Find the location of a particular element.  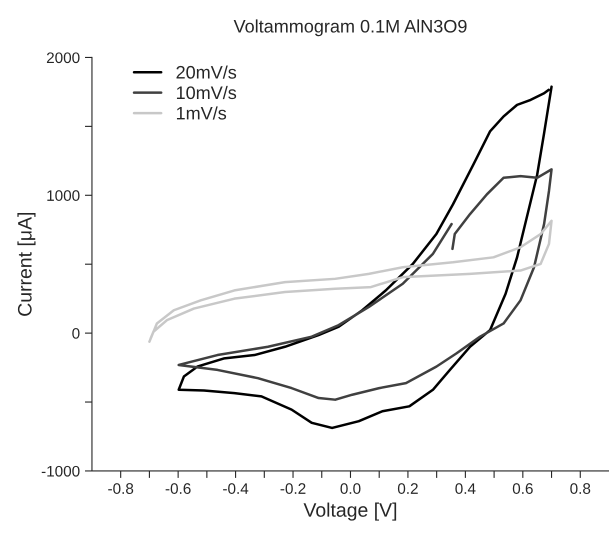

x-tick-label: -0.8 is located at coordinates (121, 488).